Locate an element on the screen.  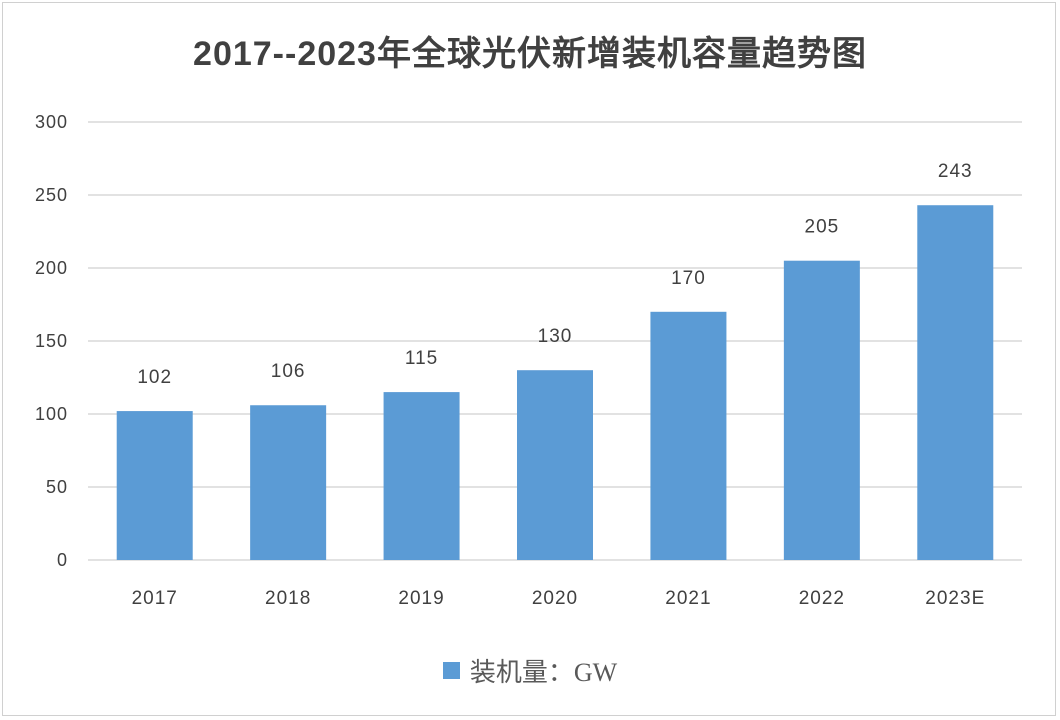
x-tick-label: 2020 is located at coordinates (555, 598).